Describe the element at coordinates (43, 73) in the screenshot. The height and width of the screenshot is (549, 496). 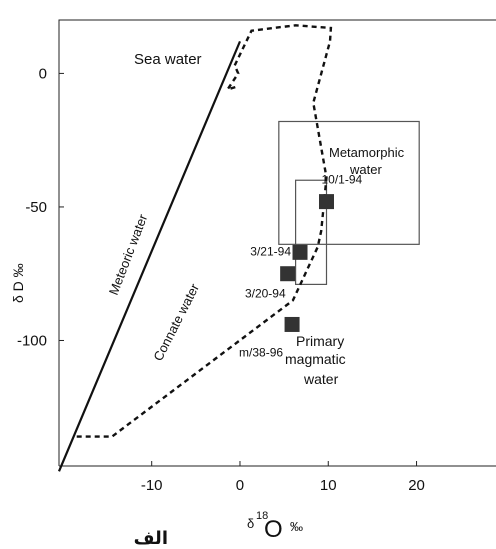
I see `y-tick-label: 0` at that location.